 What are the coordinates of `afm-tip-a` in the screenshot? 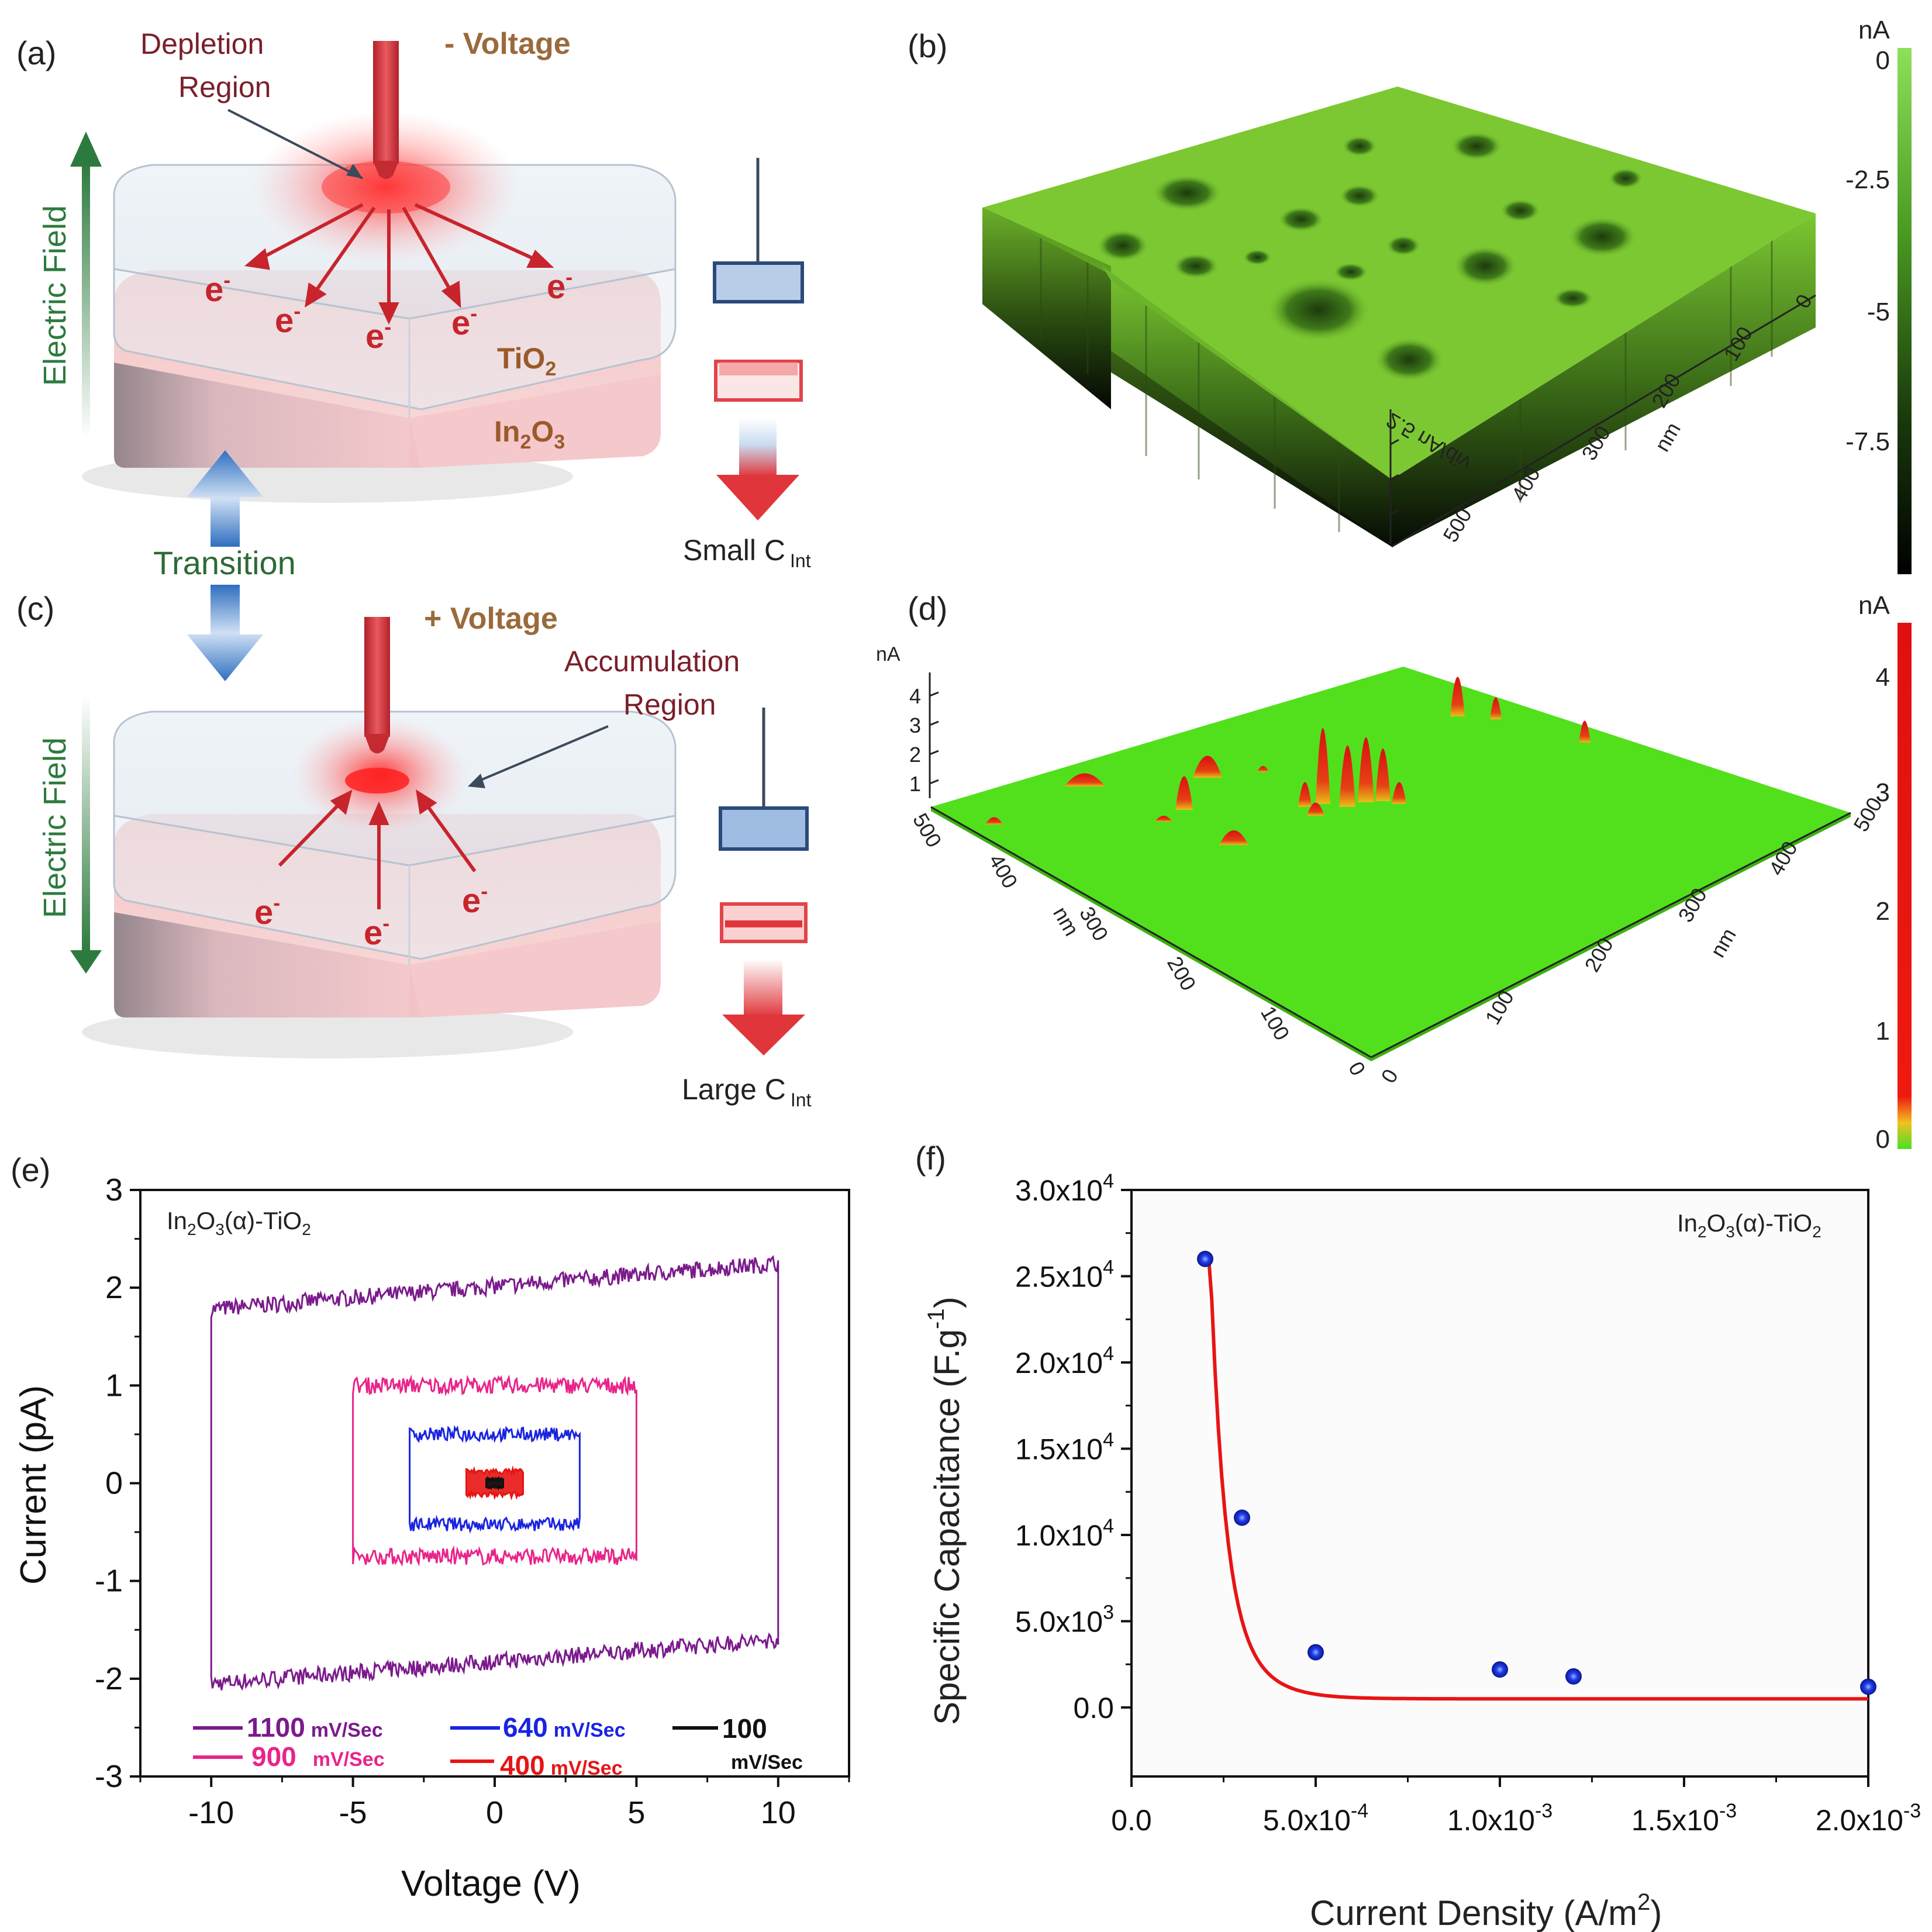 It's located at (386, 110).